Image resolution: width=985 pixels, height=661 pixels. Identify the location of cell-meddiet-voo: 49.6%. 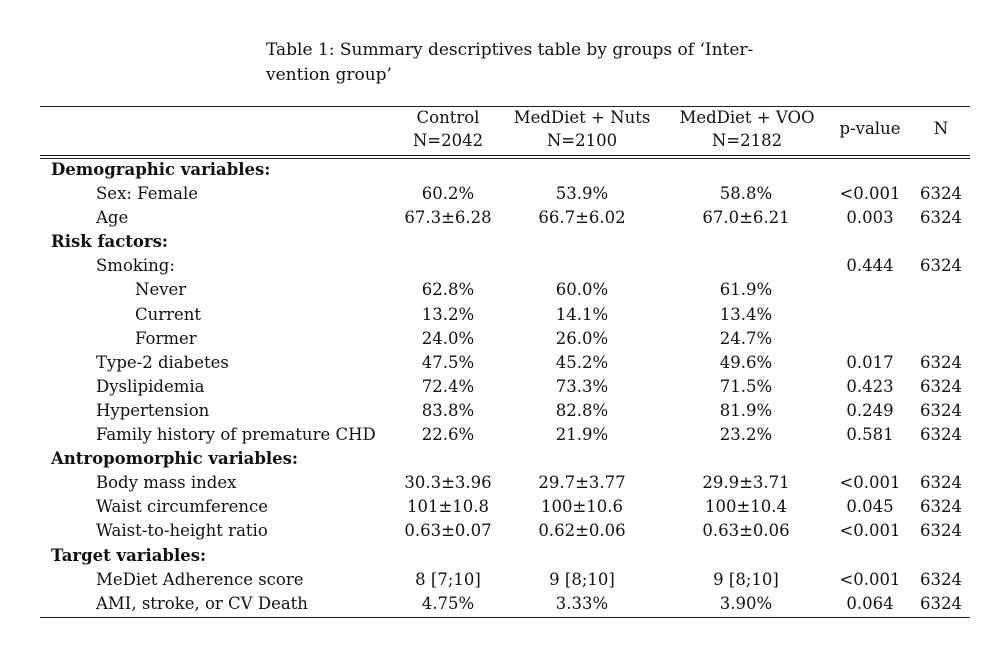
(746, 362).